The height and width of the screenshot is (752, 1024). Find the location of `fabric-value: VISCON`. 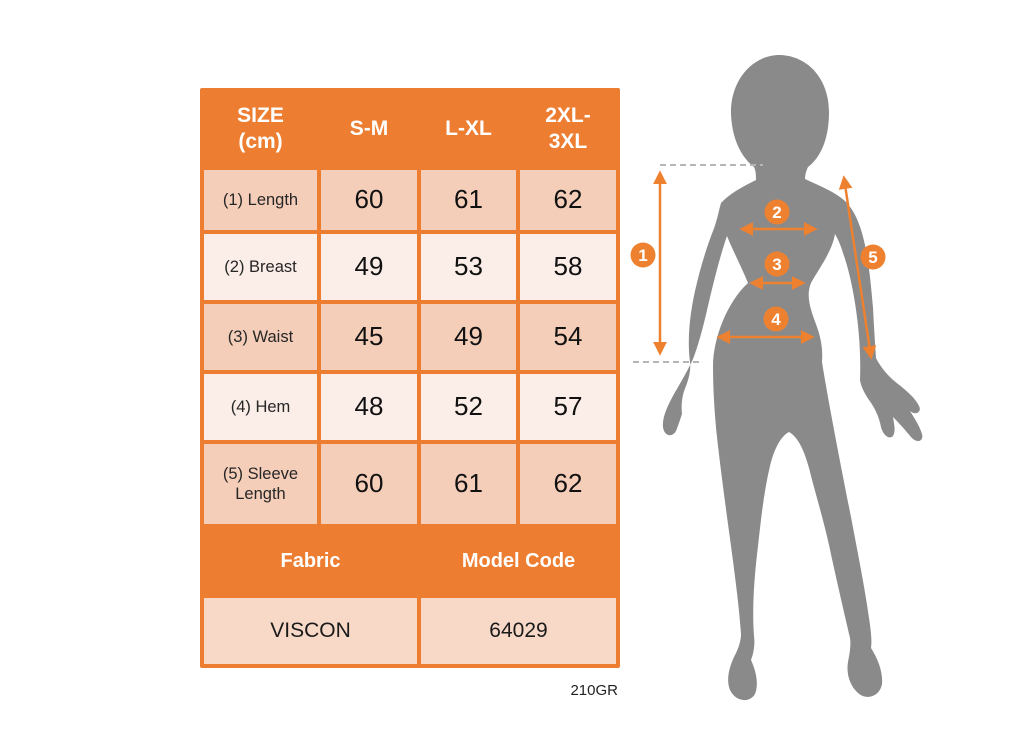

fabric-value: VISCON is located at coordinates (310, 631).